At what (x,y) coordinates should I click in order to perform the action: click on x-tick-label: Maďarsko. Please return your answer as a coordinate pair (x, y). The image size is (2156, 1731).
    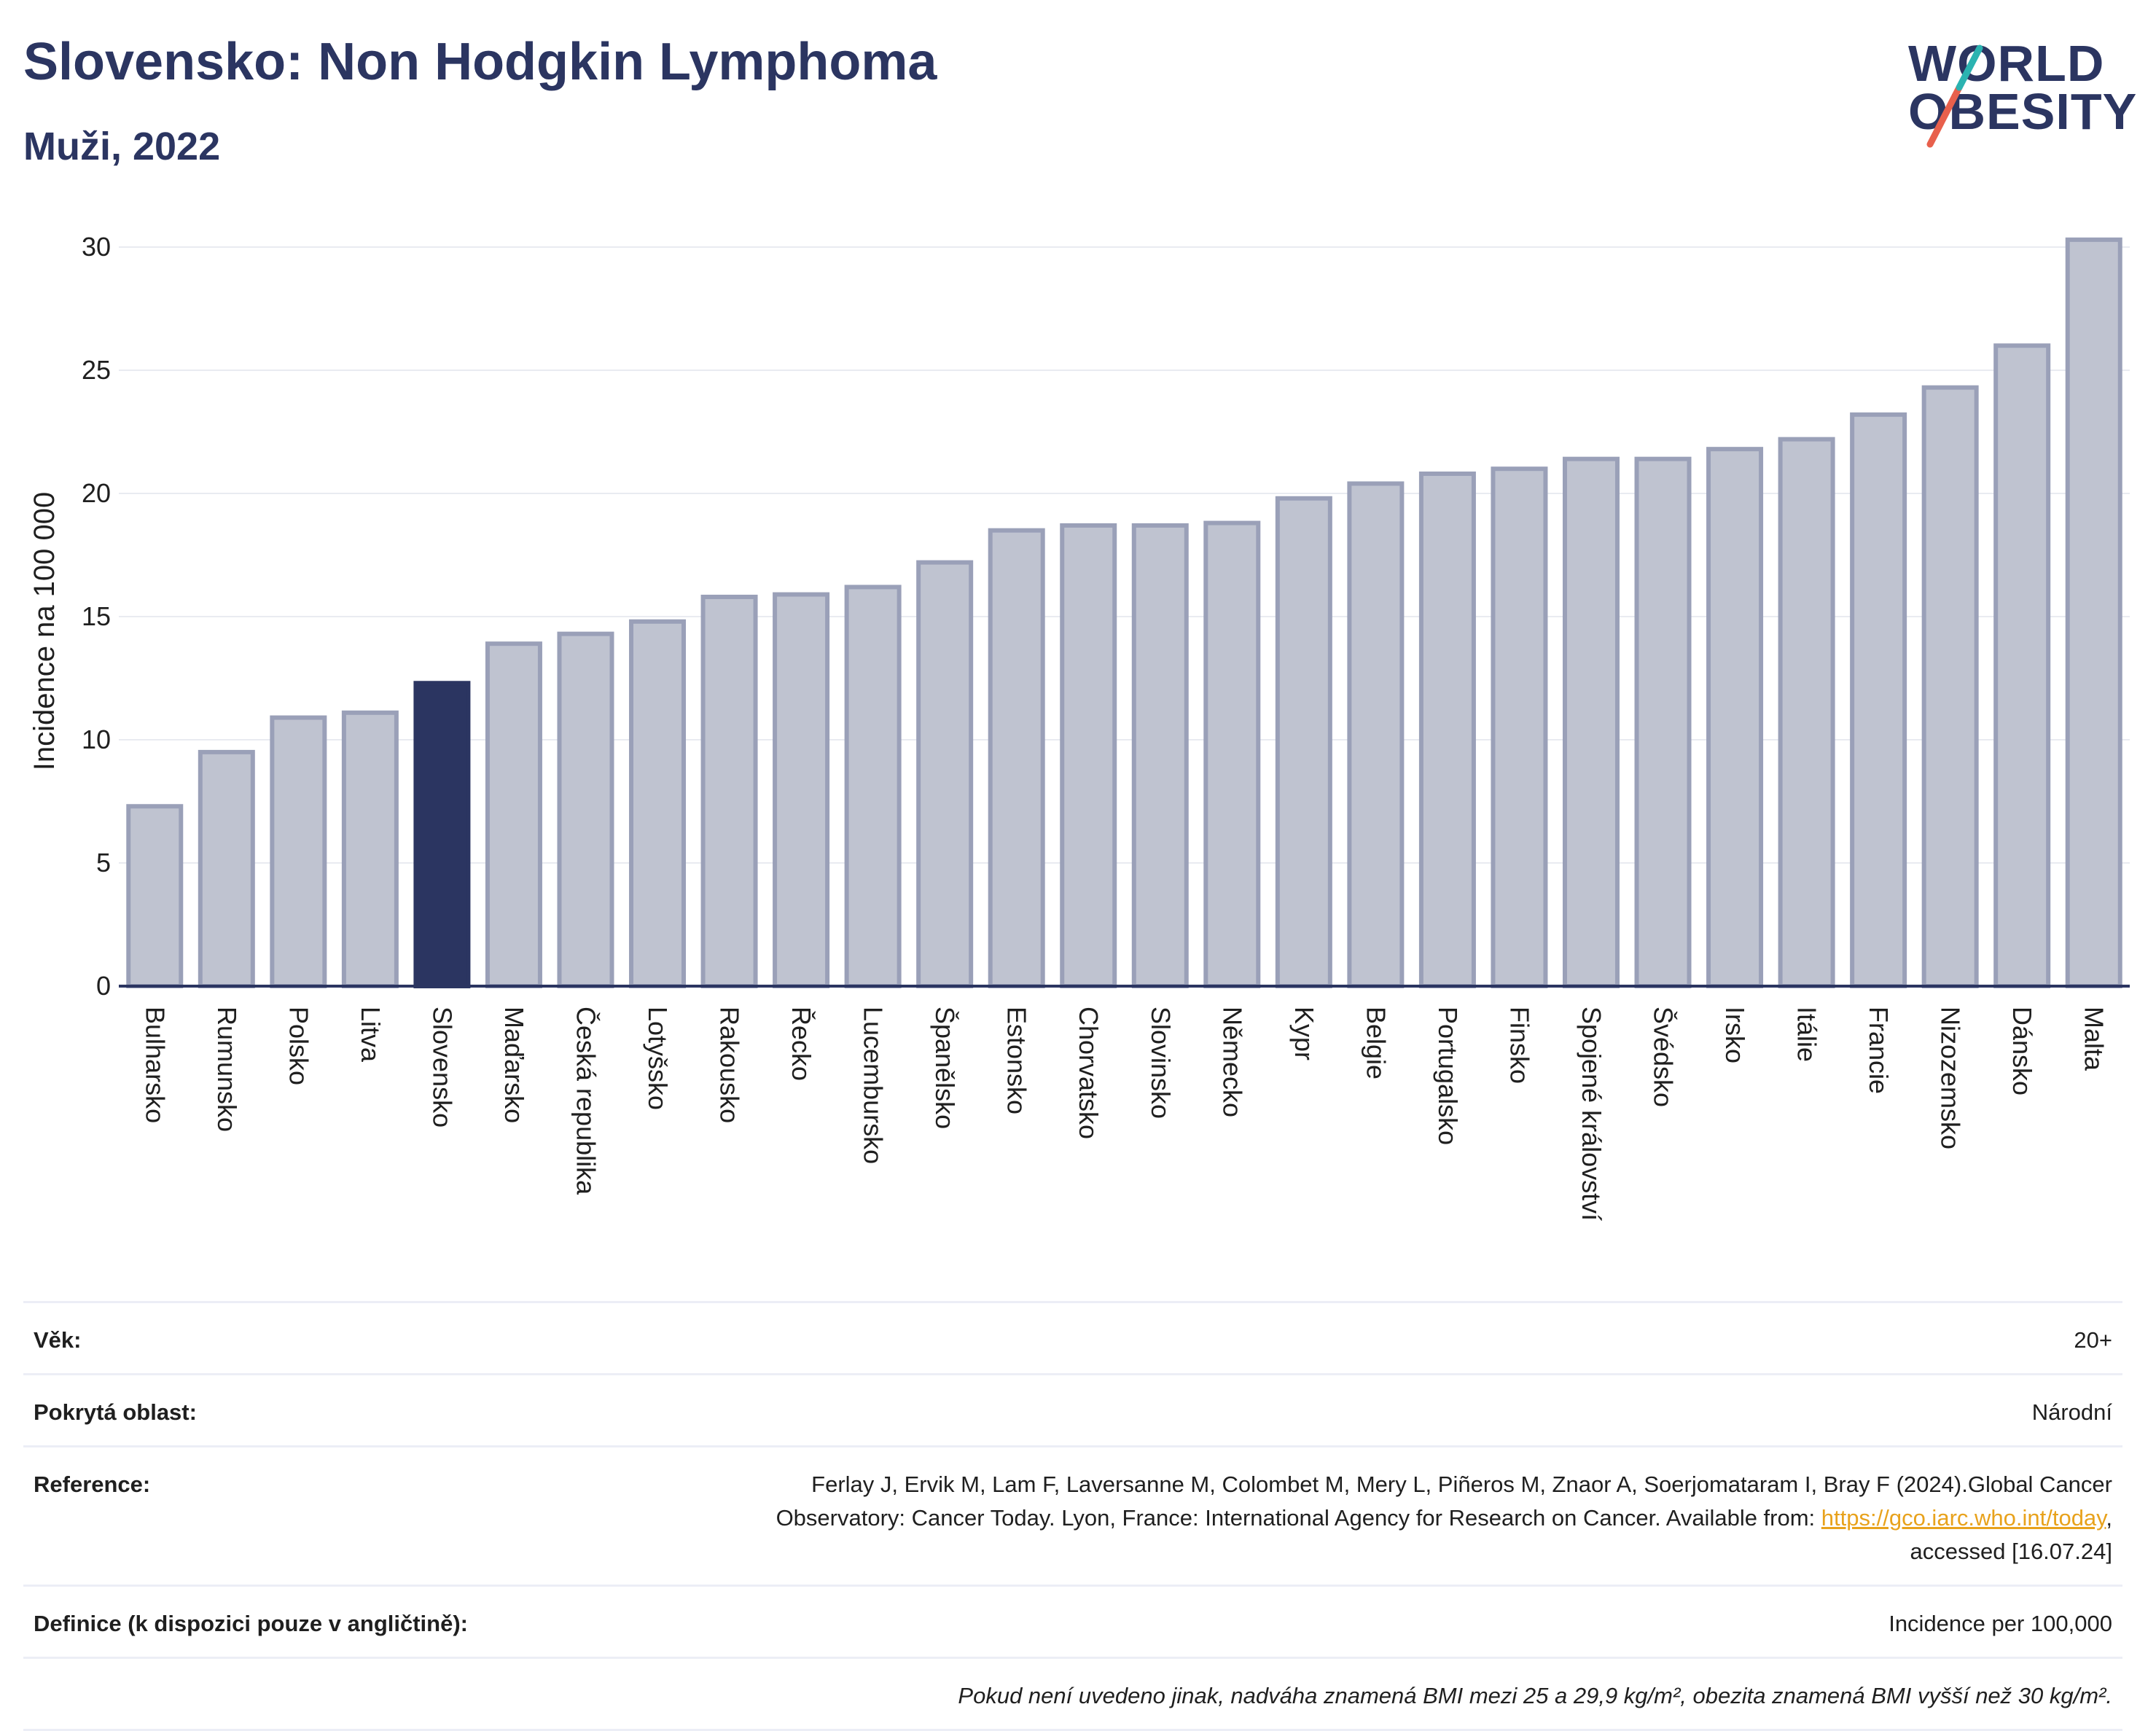
    Looking at the image, I should click on (514, 1065).